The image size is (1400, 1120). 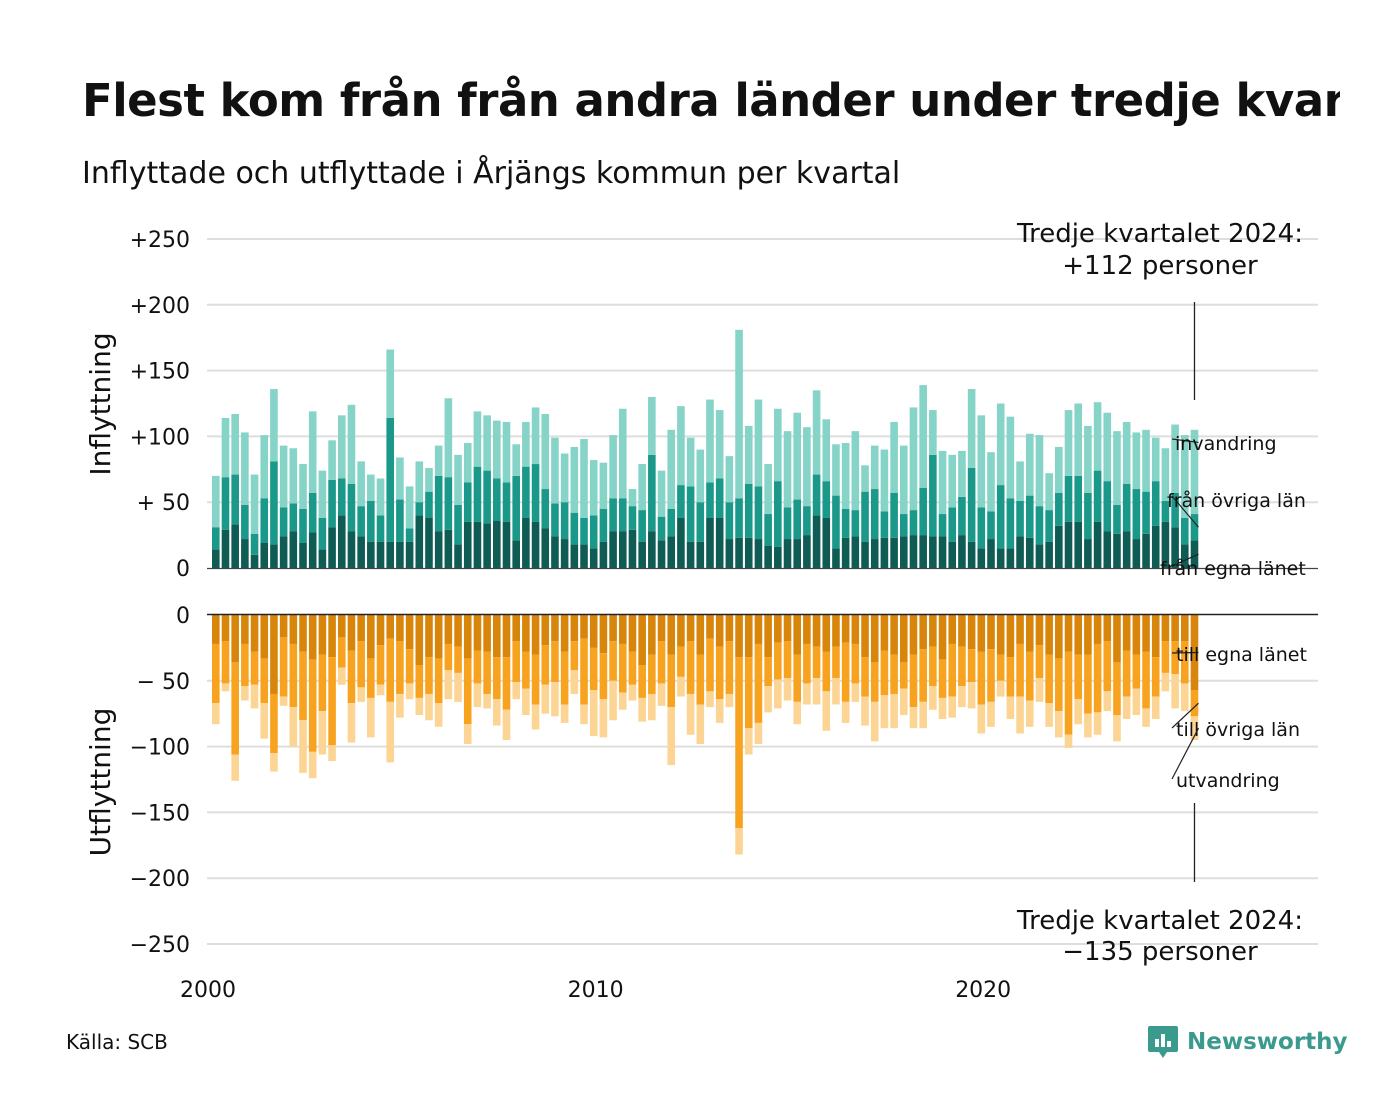 What do you see at coordinates (1247, 1042) in the screenshot?
I see `brand-logo: Newsworthy` at bounding box center [1247, 1042].